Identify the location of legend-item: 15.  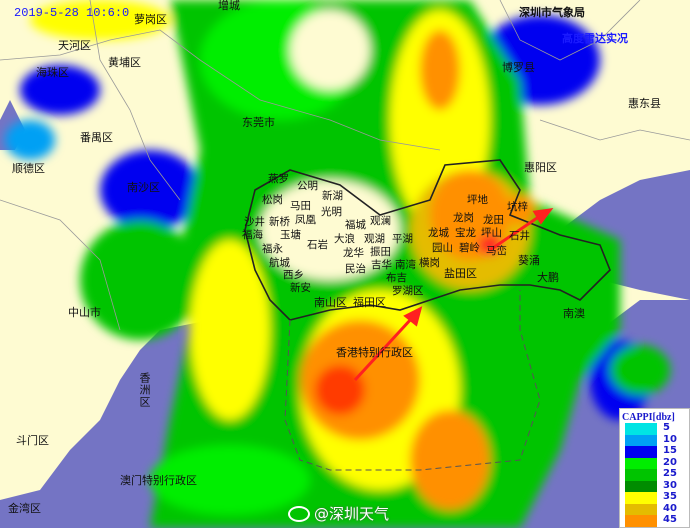
(654, 451).